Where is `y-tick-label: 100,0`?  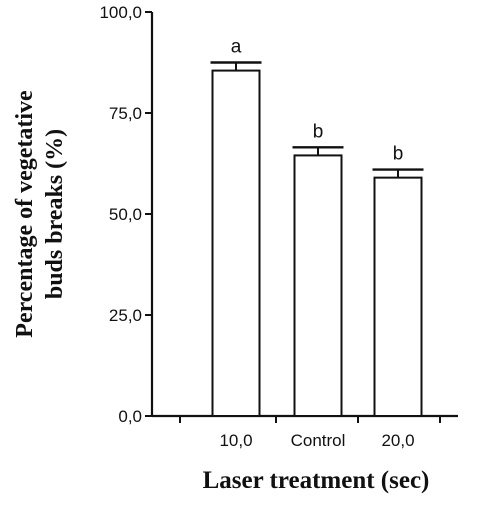 y-tick-label: 100,0 is located at coordinates (120, 12).